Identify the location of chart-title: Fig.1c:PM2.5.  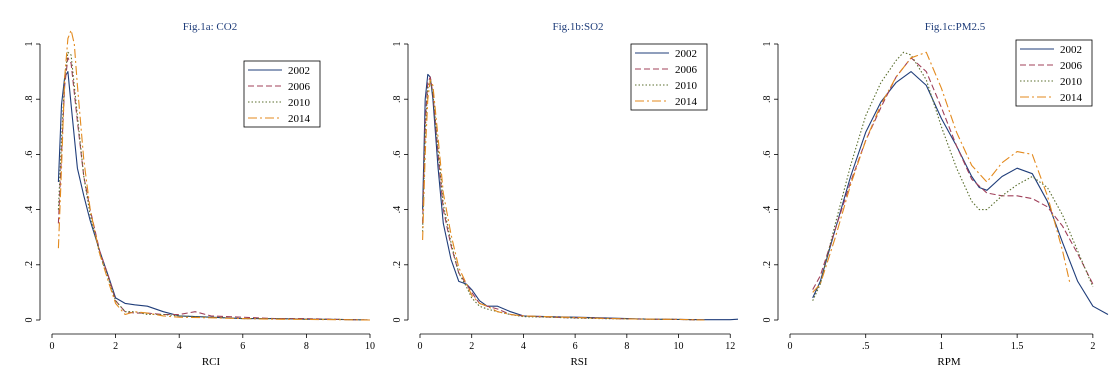
(955, 27).